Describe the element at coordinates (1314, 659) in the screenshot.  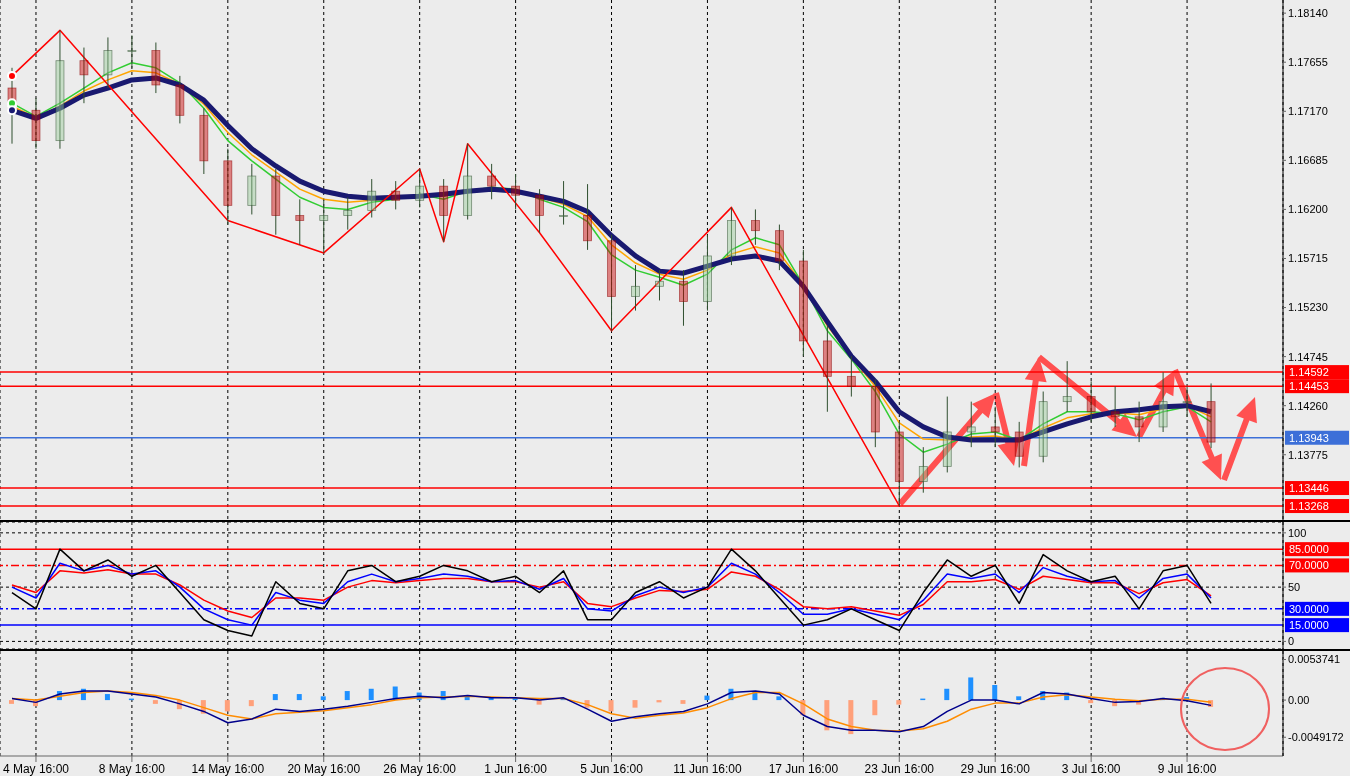
I see `y-tick-label: 0.0053741` at that location.